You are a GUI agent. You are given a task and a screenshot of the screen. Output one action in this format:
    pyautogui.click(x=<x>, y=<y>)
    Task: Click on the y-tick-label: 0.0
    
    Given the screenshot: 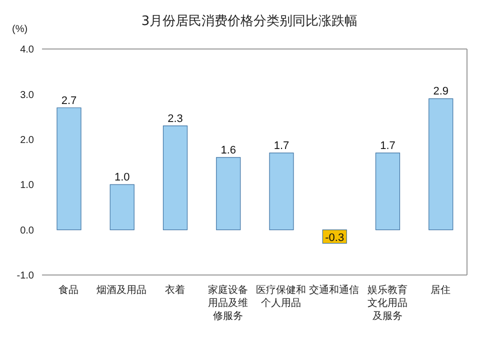 What is the action you would take?
    pyautogui.click(x=27, y=230)
    